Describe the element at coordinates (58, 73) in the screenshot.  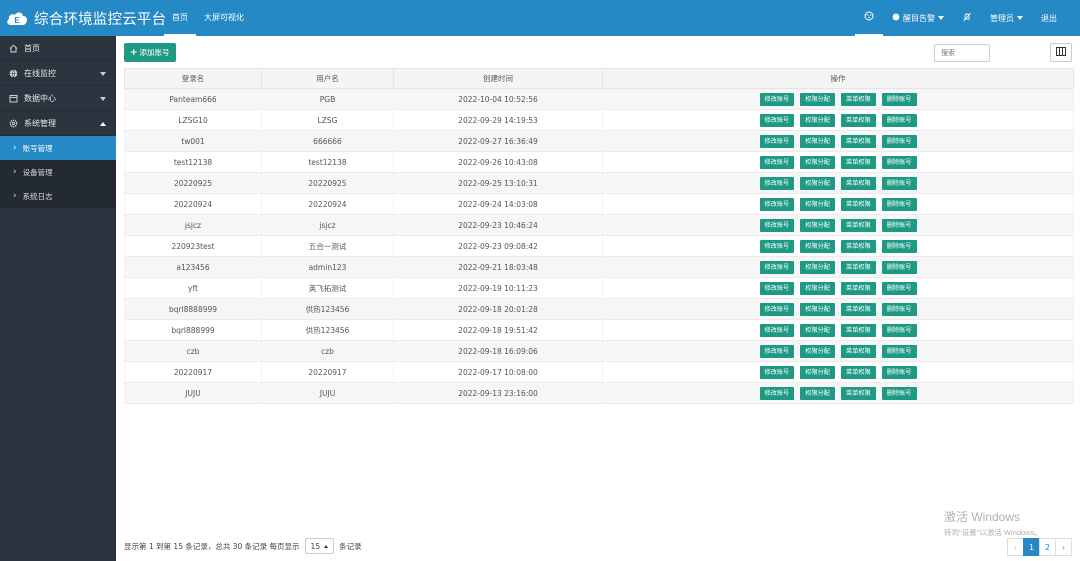
I see `sidebar-item-online-monitor: 在线监控` at that location.